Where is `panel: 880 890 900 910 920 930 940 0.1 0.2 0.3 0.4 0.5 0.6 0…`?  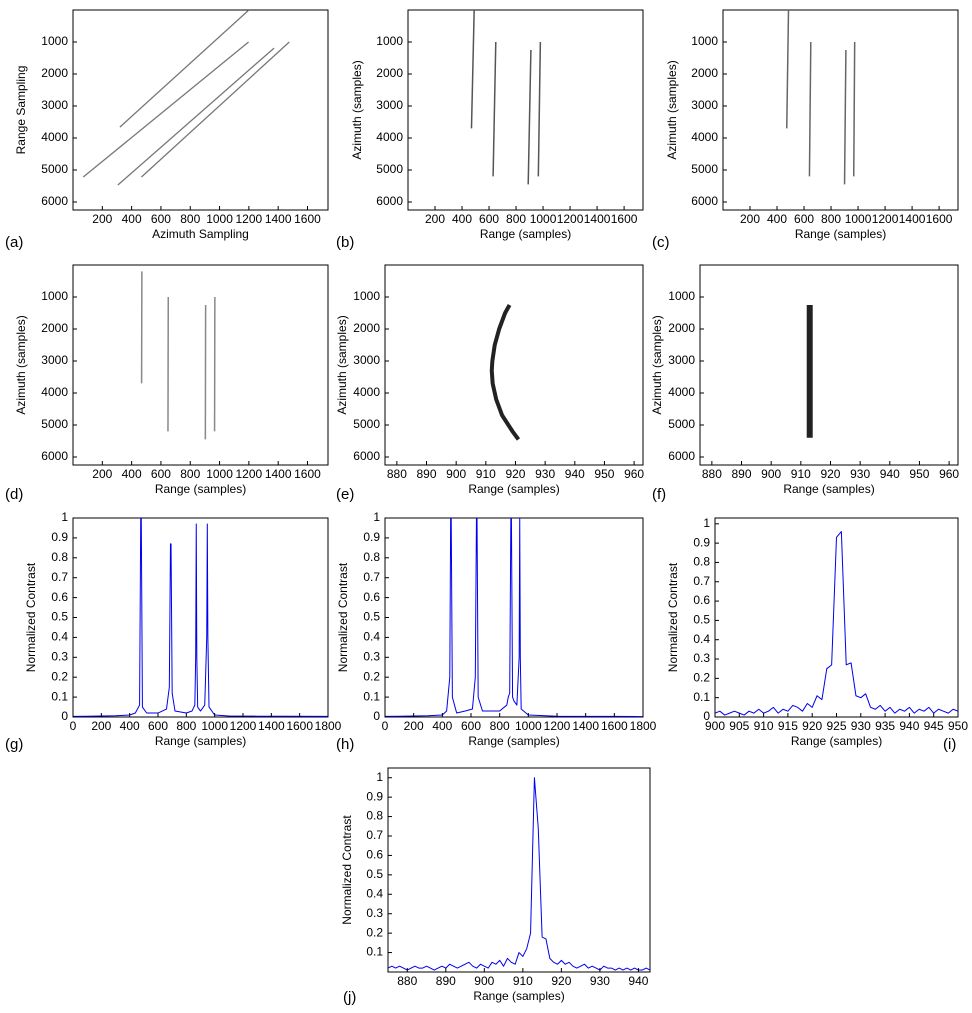 panel: 880 890 900 910 920 930 940 0.1 0.2 0.3 0.4 0.5 0.6 0… is located at coordinates (495, 886).